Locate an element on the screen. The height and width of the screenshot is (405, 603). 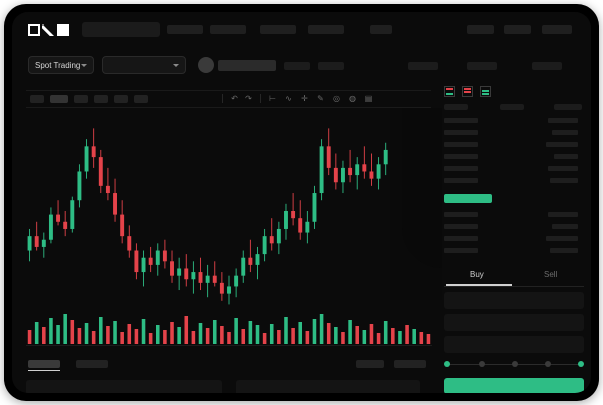
redo-icon: ↷ is located at coordinates (248, 98).